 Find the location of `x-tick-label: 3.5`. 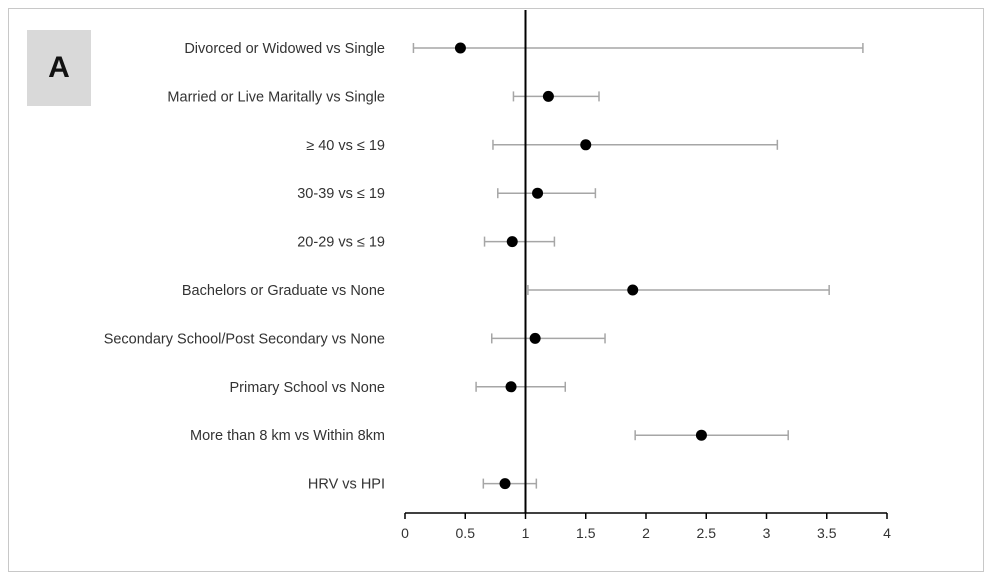

x-tick-label: 3.5 is located at coordinates (827, 533).